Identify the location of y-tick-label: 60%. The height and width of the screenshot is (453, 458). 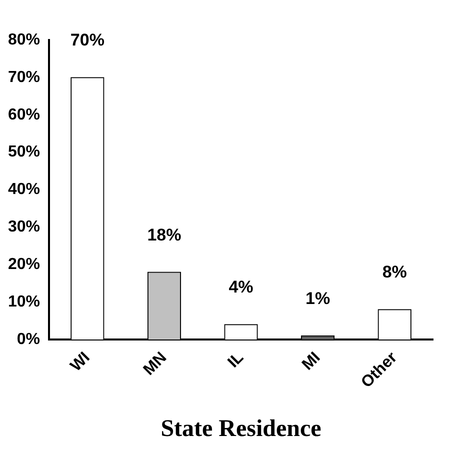
(24, 115).